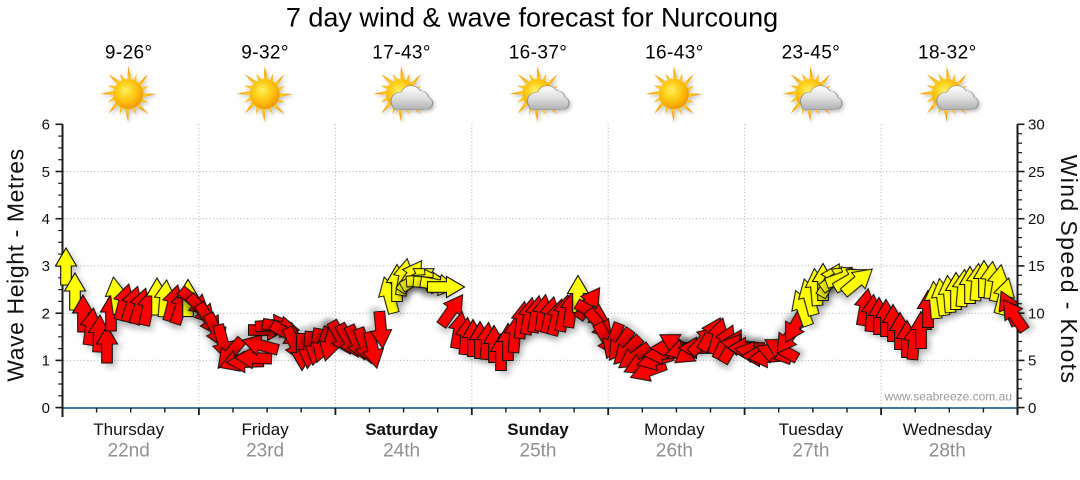 This screenshot has width=1080, height=480. What do you see at coordinates (948, 397) in the screenshot?
I see `svg-text: www.seabreeze.com.au` at bounding box center [948, 397].